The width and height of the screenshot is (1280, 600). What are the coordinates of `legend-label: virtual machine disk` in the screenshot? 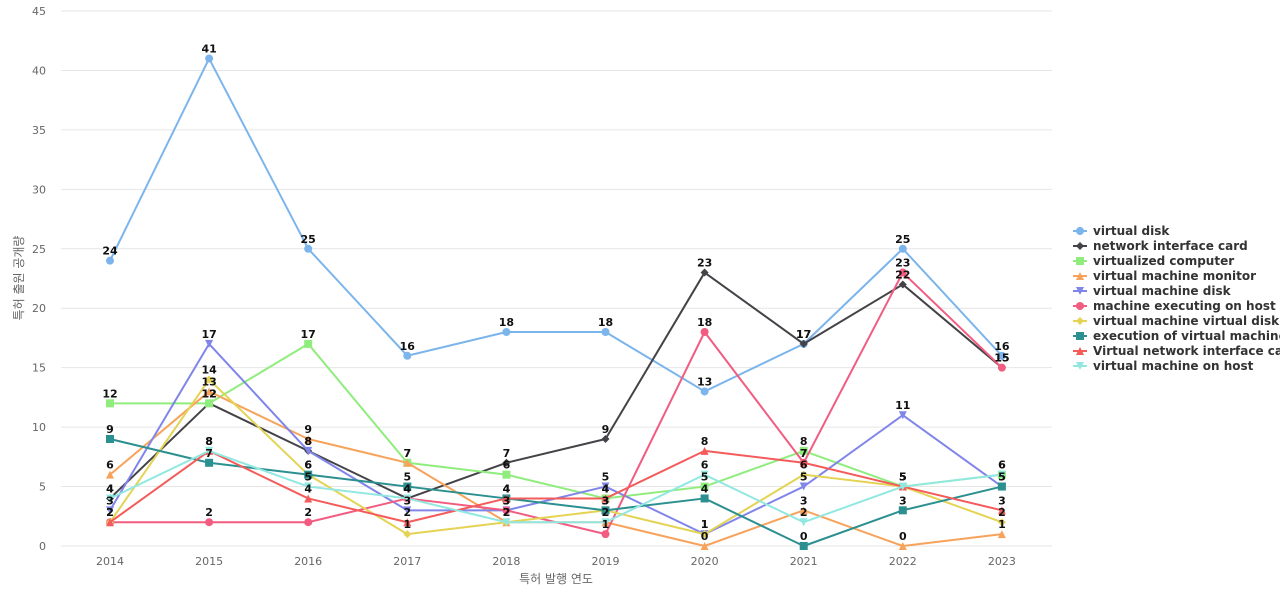 It's located at (1162, 291).